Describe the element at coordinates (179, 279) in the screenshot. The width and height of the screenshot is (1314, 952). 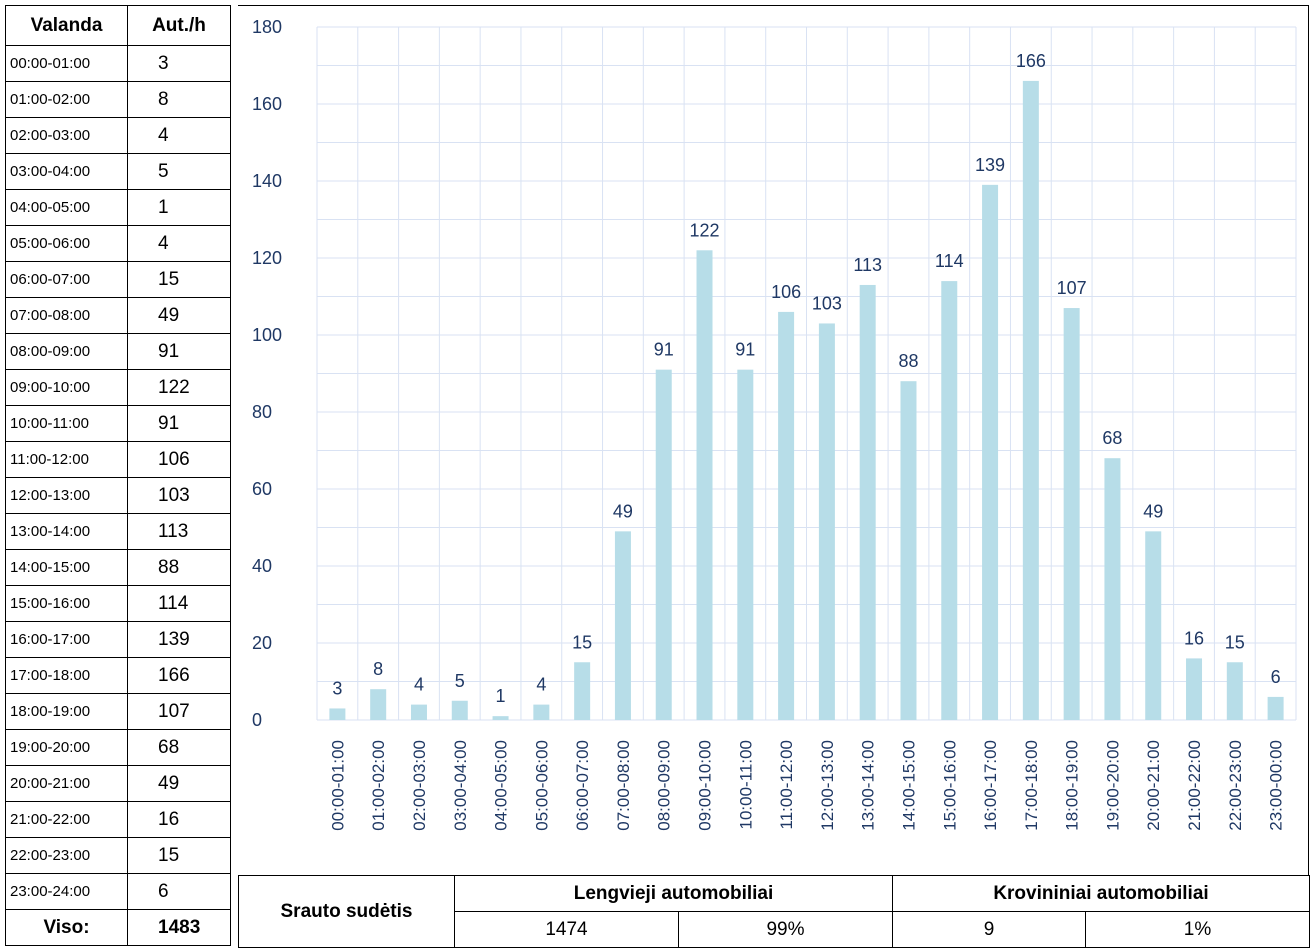
I see `value-cell: 15` at that location.